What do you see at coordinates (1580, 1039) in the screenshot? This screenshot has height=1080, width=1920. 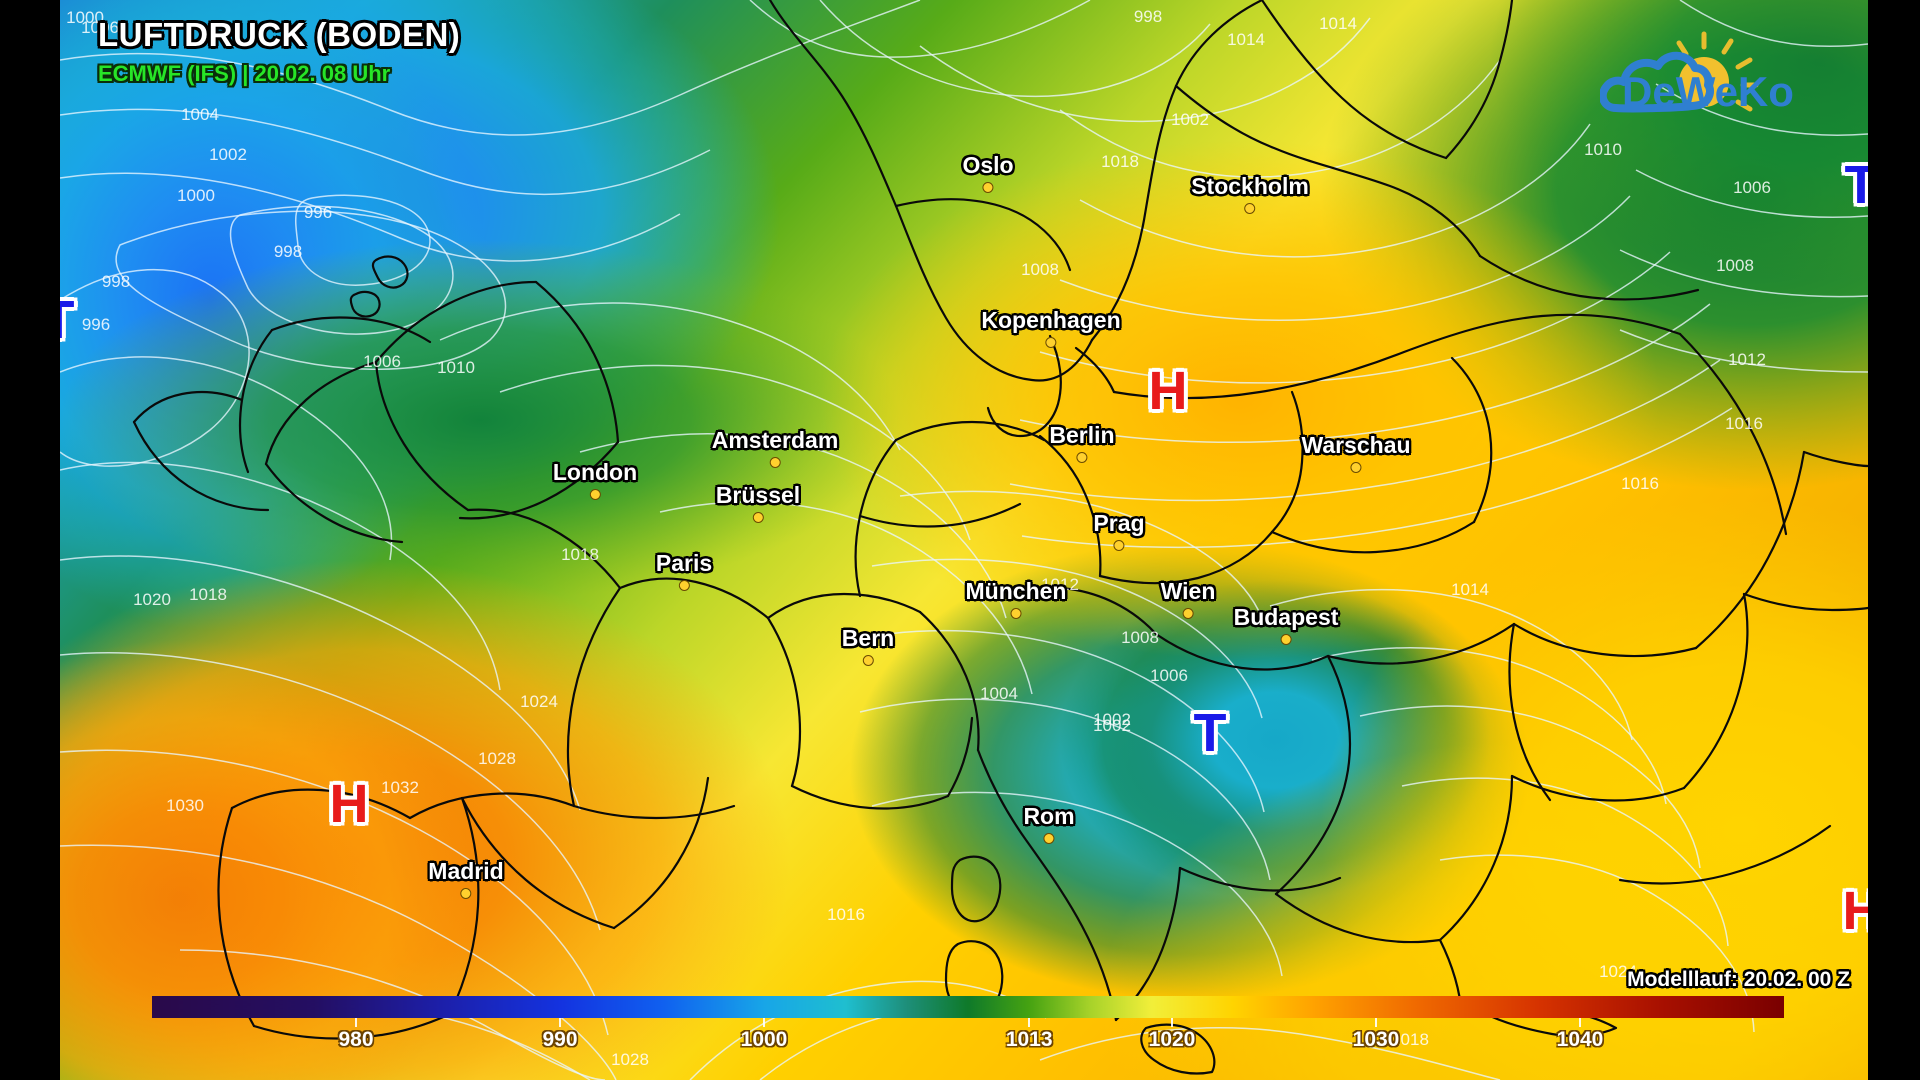 I see `colorbar-tick-label: 1040` at bounding box center [1580, 1039].